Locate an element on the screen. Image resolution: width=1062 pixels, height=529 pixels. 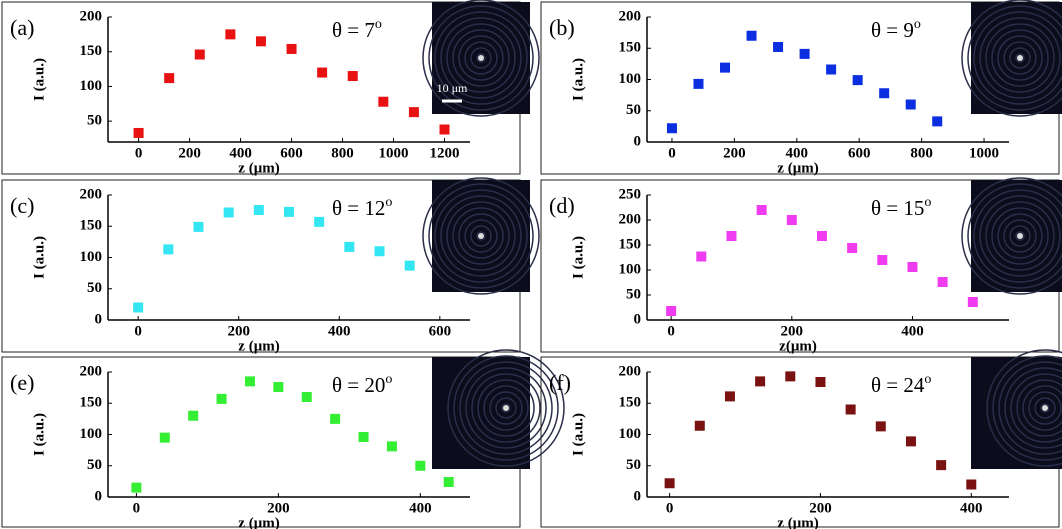
x-tick-label: 1000 is located at coordinates (984, 153).